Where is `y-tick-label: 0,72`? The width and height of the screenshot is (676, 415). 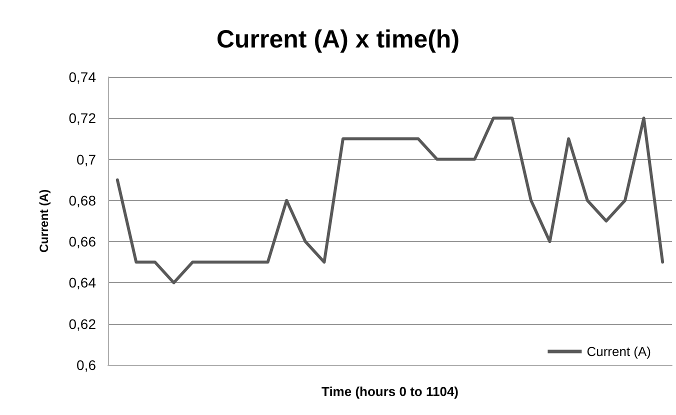
y-tick-label: 0,72 is located at coordinates (82, 118).